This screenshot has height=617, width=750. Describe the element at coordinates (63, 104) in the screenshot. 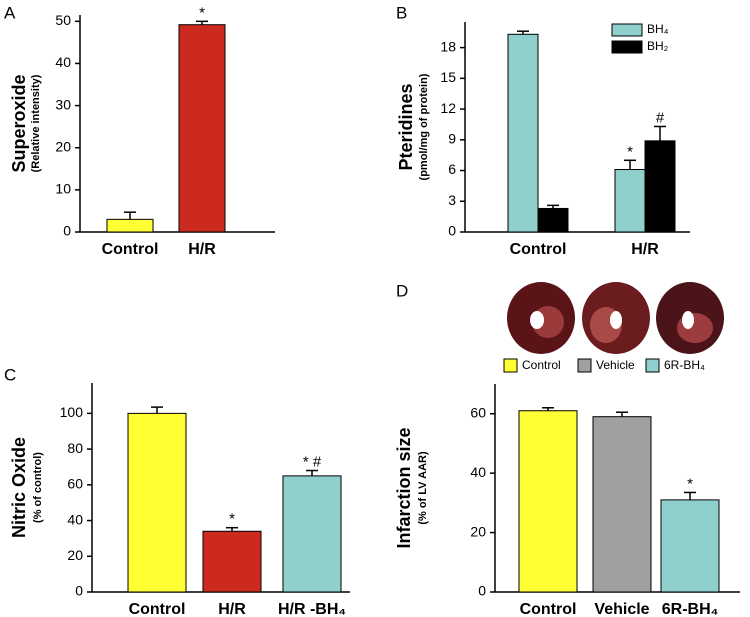

I see `y-tick-label: 30` at that location.